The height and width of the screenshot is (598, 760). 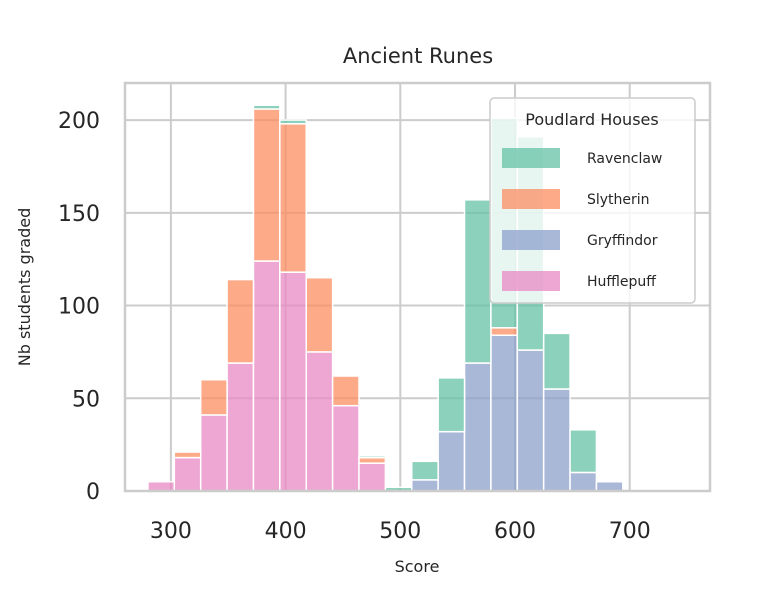 I want to click on legend-swatch-gryffindor, so click(x=531, y=240).